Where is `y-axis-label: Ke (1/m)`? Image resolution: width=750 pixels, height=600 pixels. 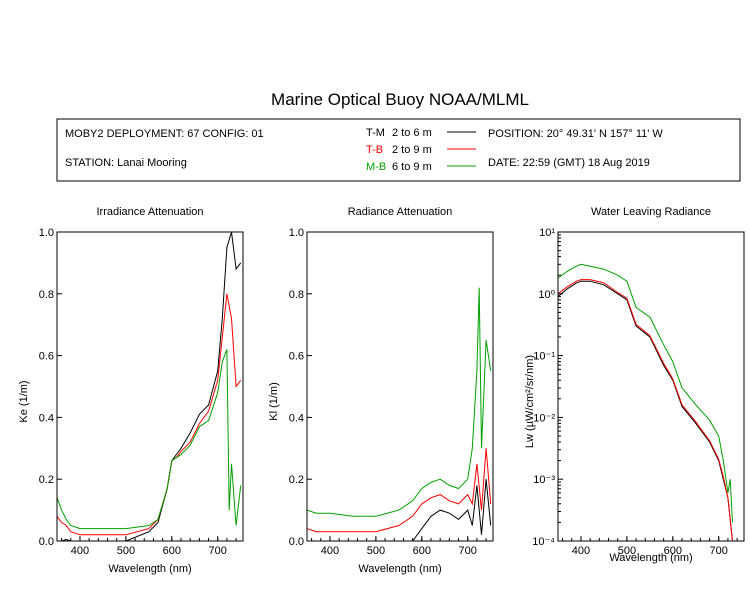
y-axis-label: Ke (1/m) is located at coordinates (24, 401).